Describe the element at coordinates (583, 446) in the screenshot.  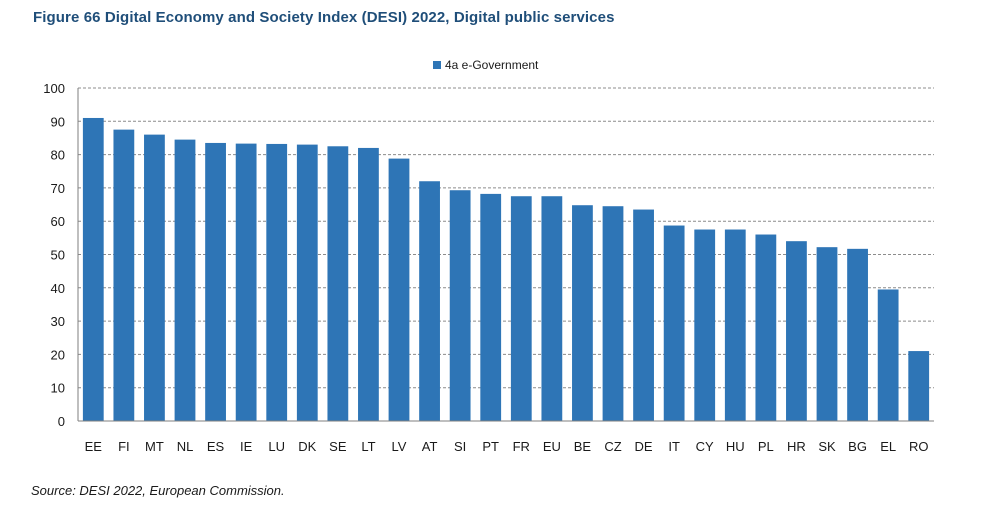
I see `x-tick-label: BE` at that location.